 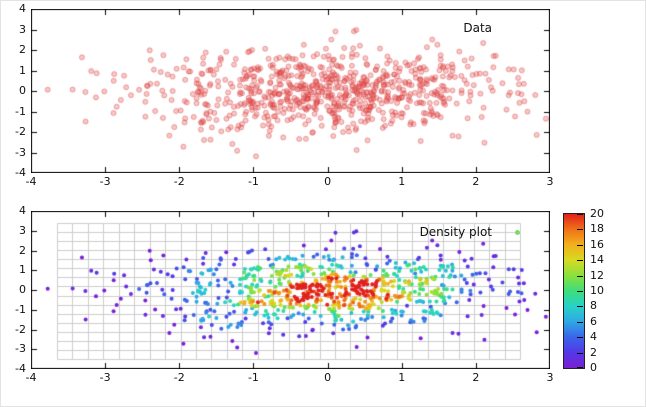 What do you see at coordinates (597, 290) in the screenshot?
I see `colorbar-tick-label: 10` at bounding box center [597, 290].